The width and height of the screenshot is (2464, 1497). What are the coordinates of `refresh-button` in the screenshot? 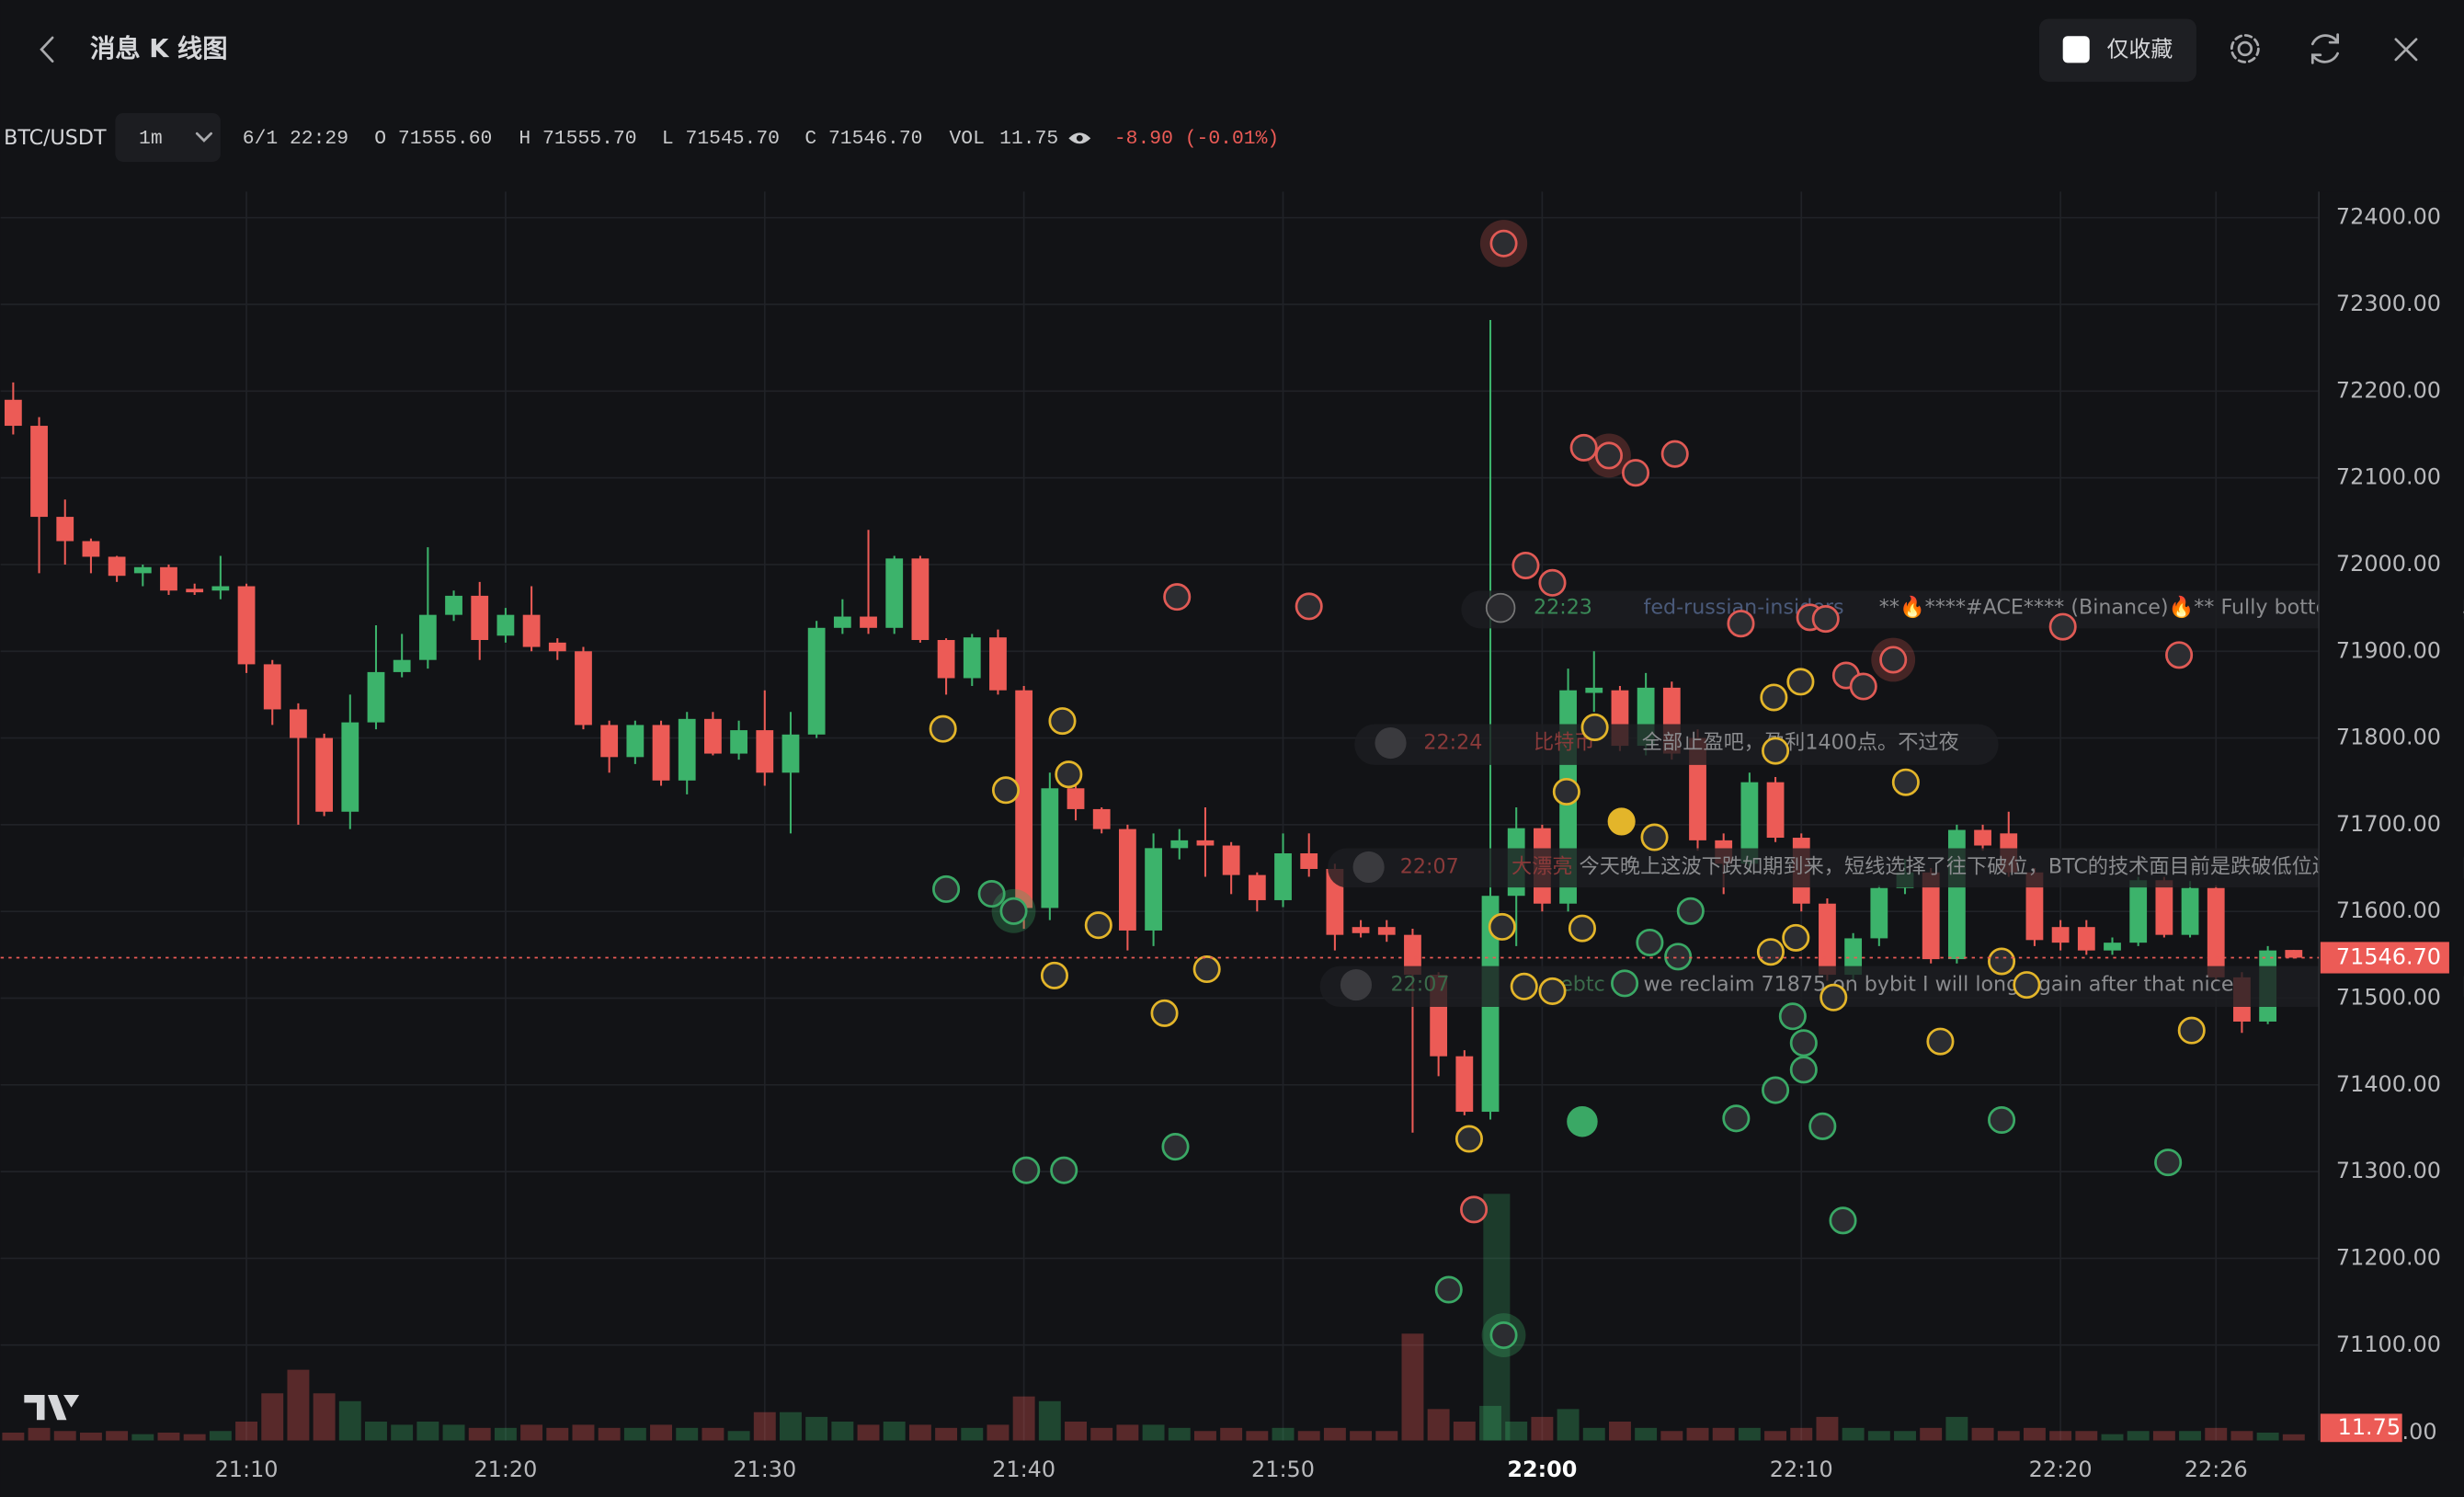 It's located at (2325, 49).